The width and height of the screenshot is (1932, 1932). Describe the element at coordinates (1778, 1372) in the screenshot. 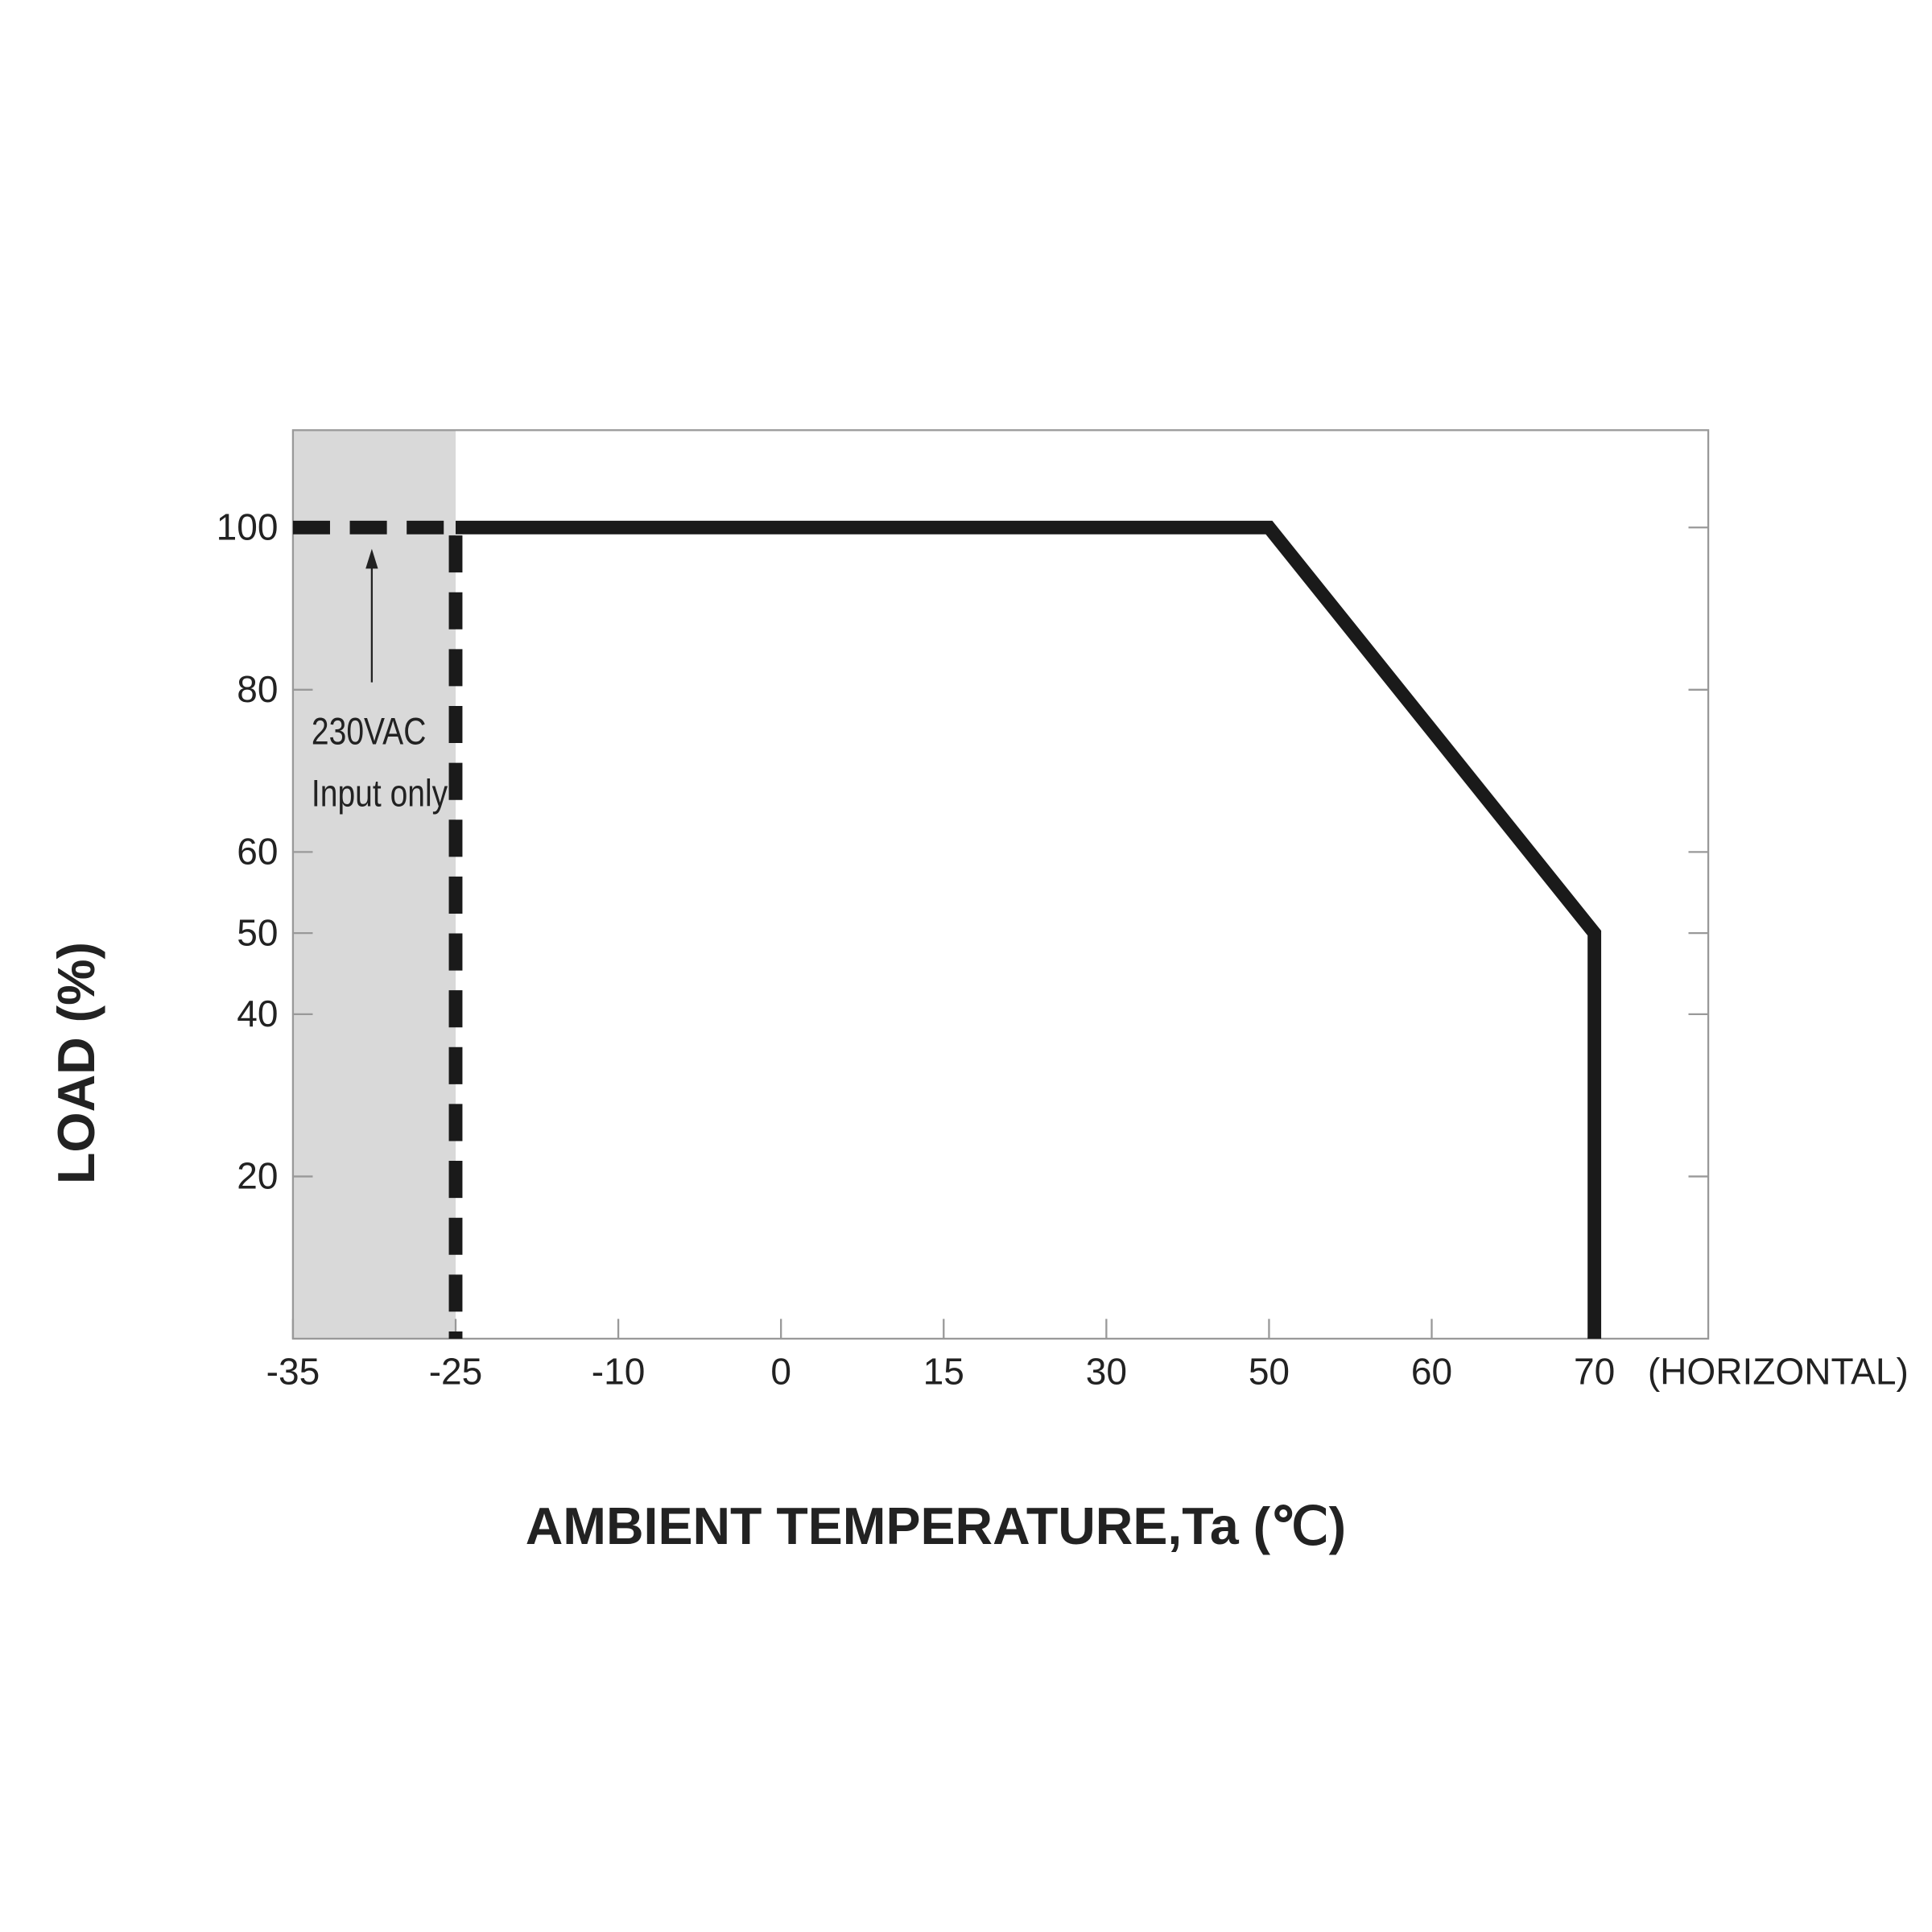

I see `x-axis-note: (HORIZONTAL)` at that location.